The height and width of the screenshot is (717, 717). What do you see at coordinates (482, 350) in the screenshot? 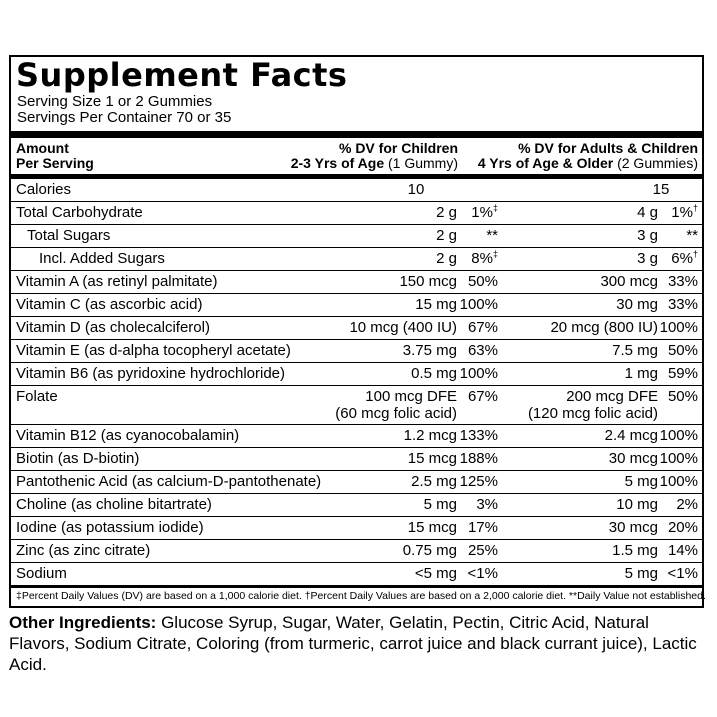
I see `dv-children: 63%` at bounding box center [482, 350].